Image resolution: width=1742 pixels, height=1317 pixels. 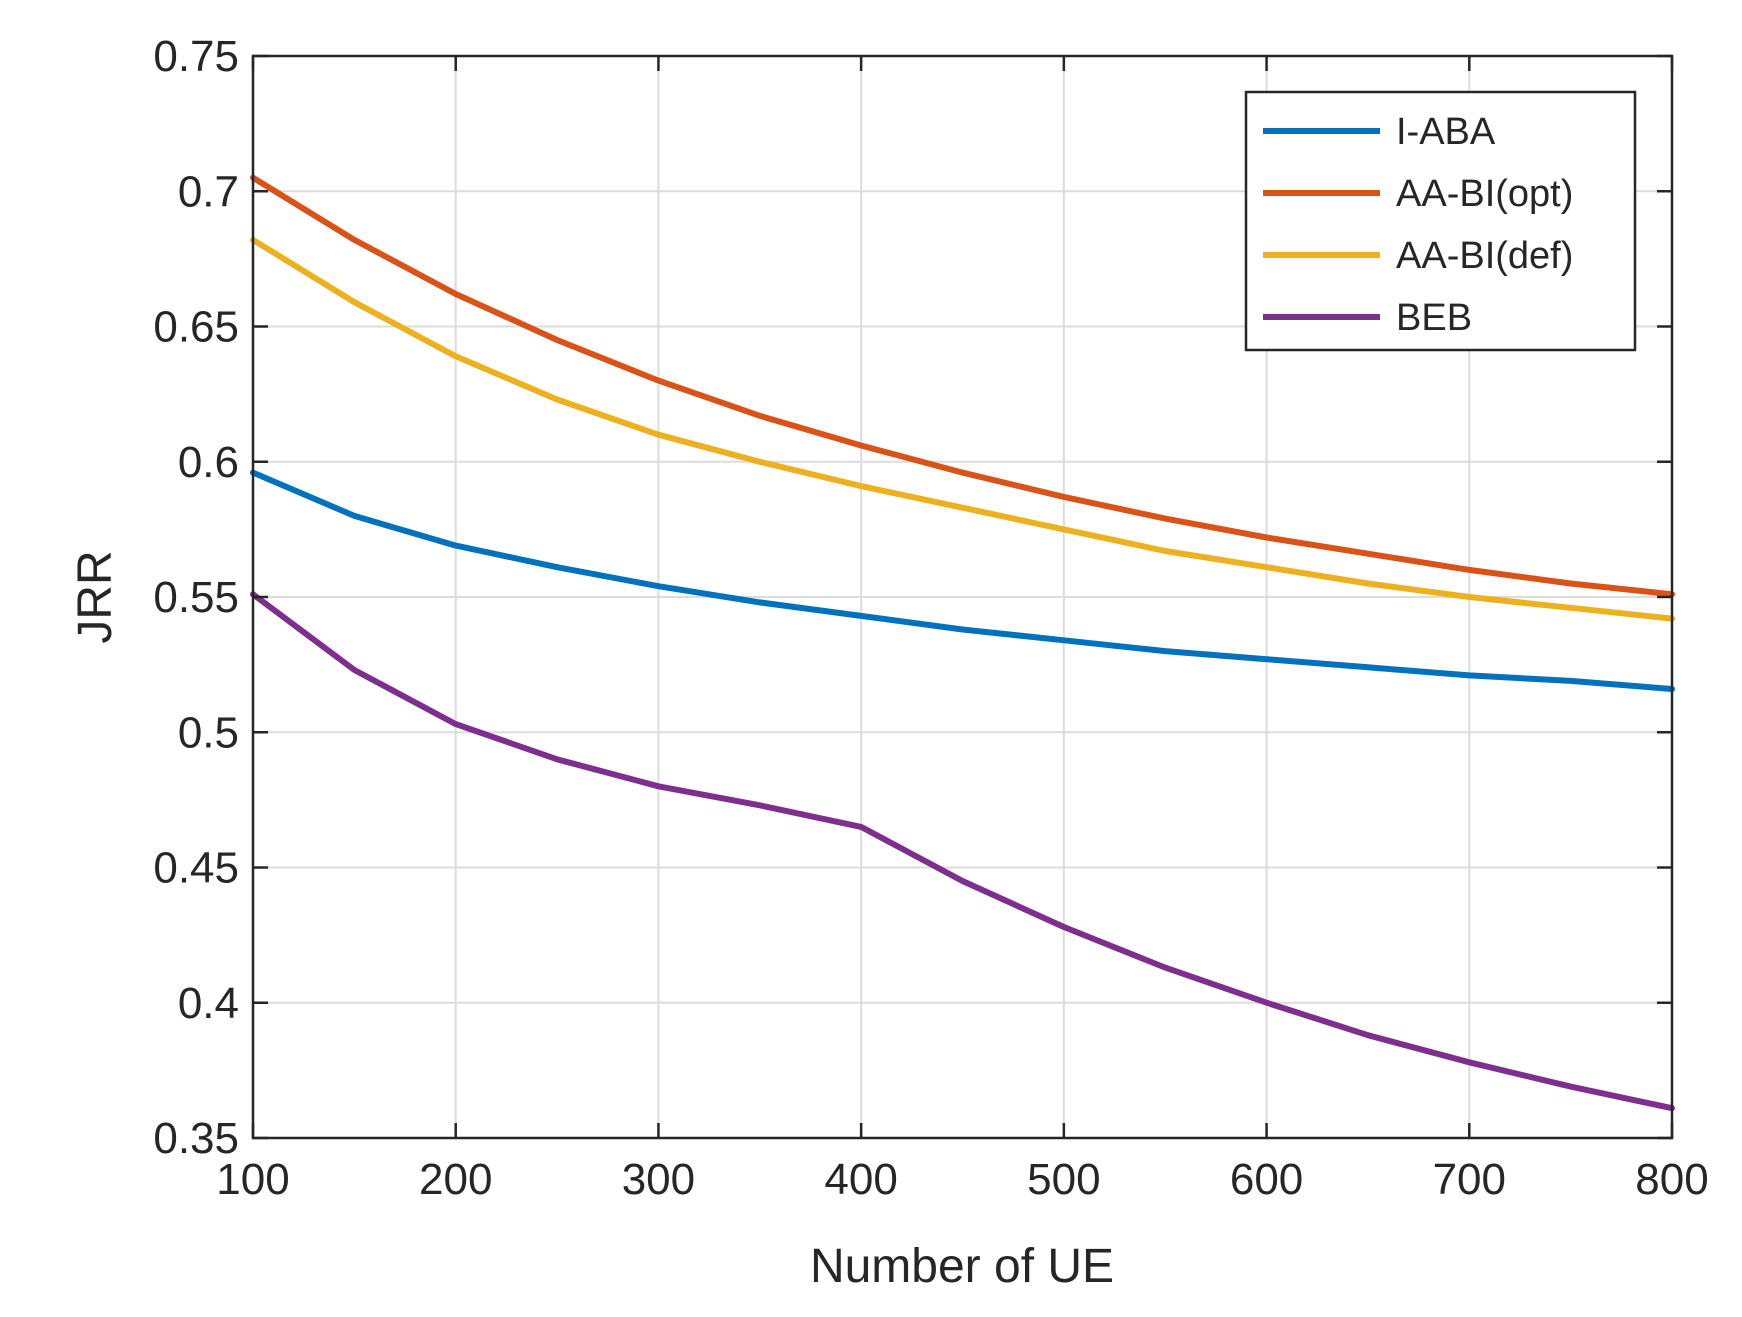 What do you see at coordinates (208, 462) in the screenshot?
I see `y-tick-label: 0.6` at bounding box center [208, 462].